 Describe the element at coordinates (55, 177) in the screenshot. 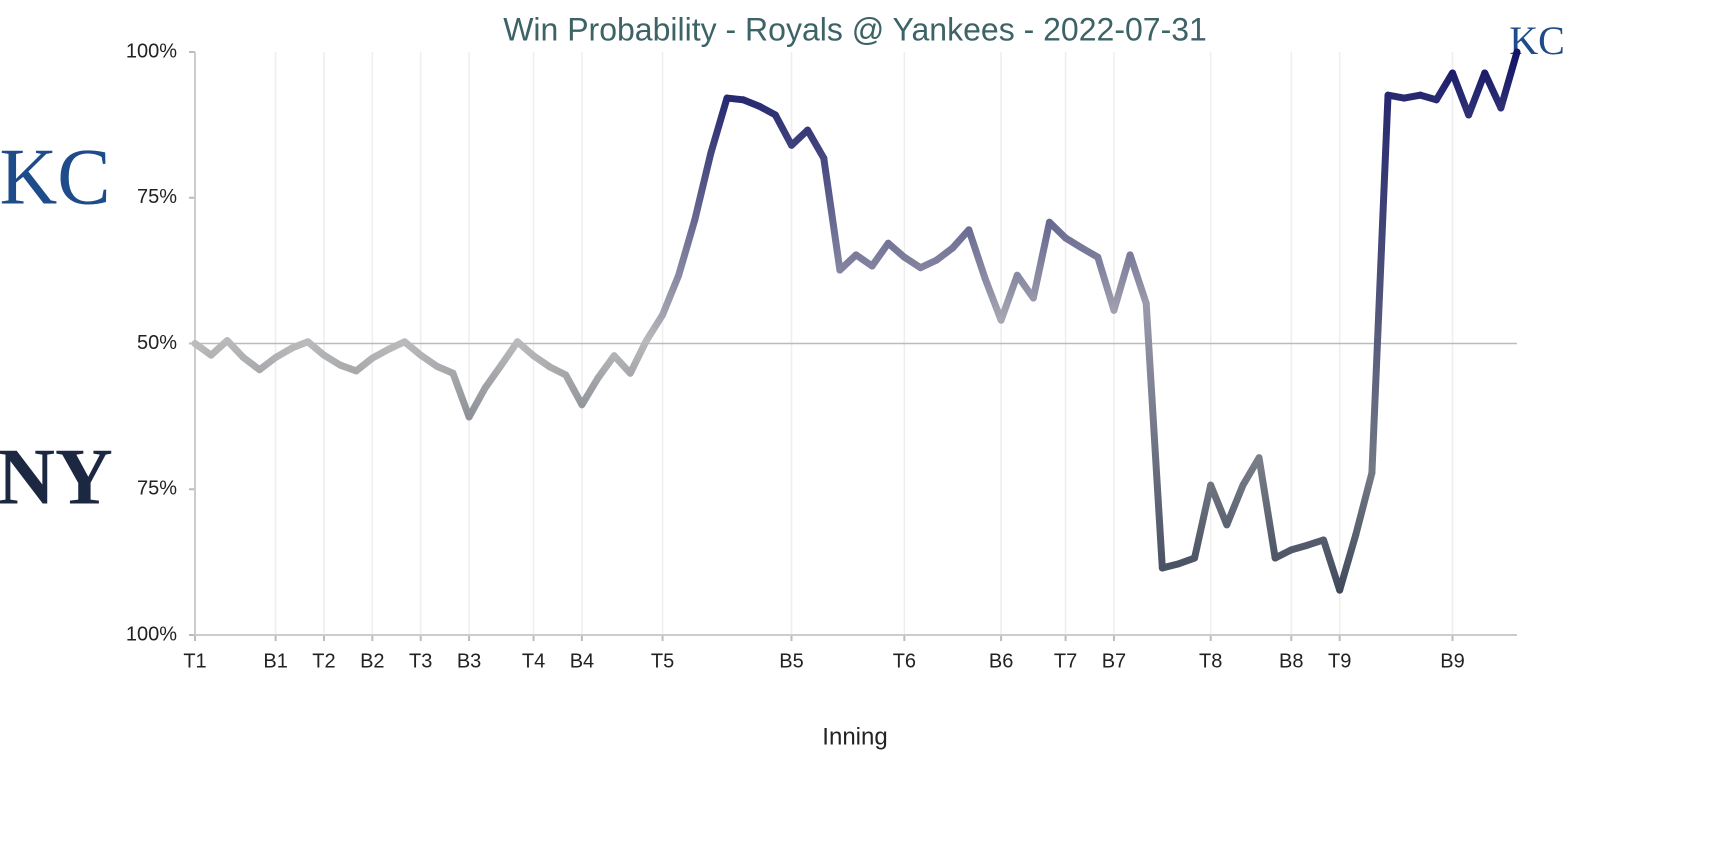

I see `royals-logo: KC` at that location.